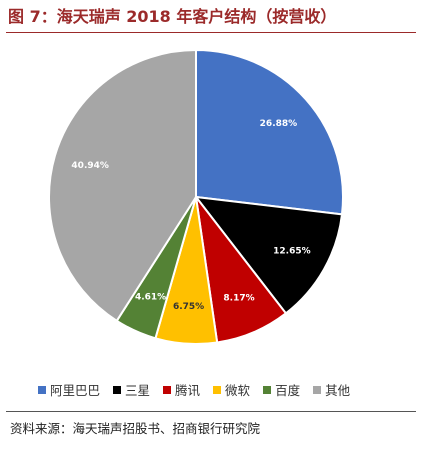 The width and height of the screenshot is (422, 452). Describe the element at coordinates (288, 390) in the screenshot. I see `legend-label-5: 百度` at that location.